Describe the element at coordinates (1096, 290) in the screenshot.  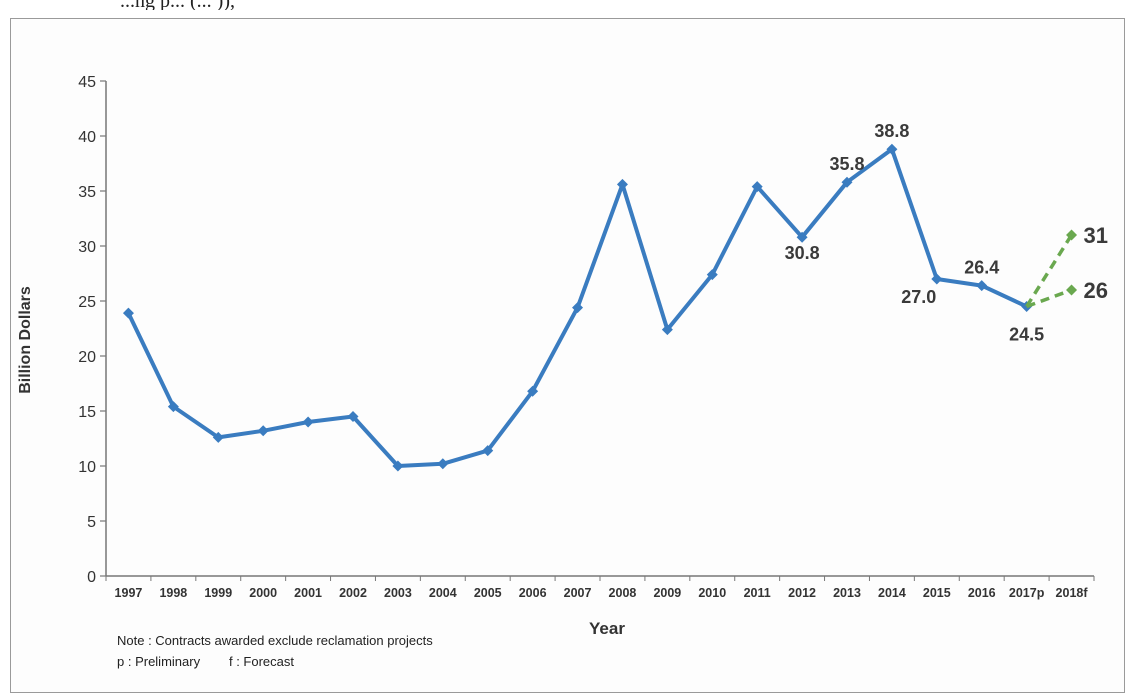
I see `data-label: 26` at that location.